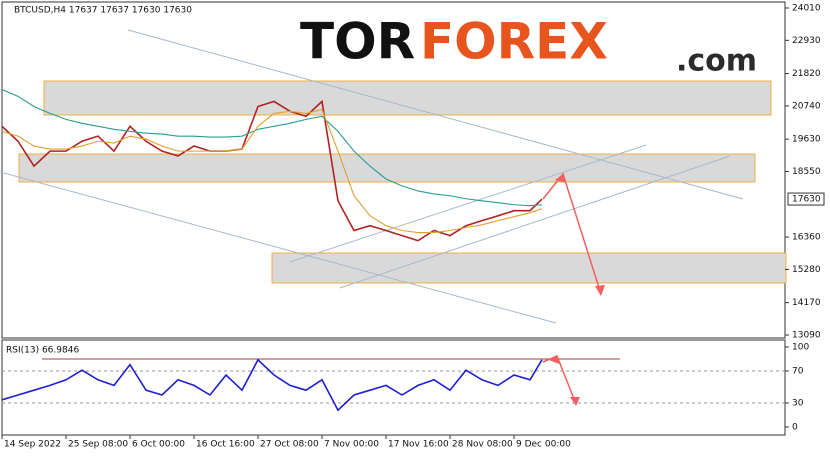 The image size is (830, 459). I want to click on logo-part: TOR, so click(357, 42).